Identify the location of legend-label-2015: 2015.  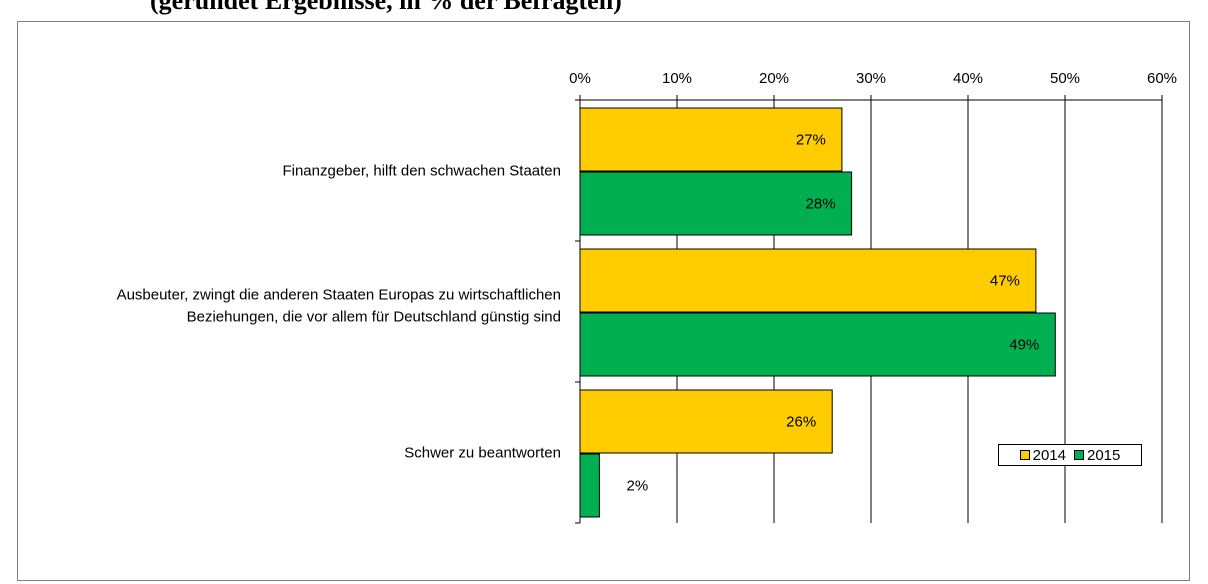
(1104, 455).